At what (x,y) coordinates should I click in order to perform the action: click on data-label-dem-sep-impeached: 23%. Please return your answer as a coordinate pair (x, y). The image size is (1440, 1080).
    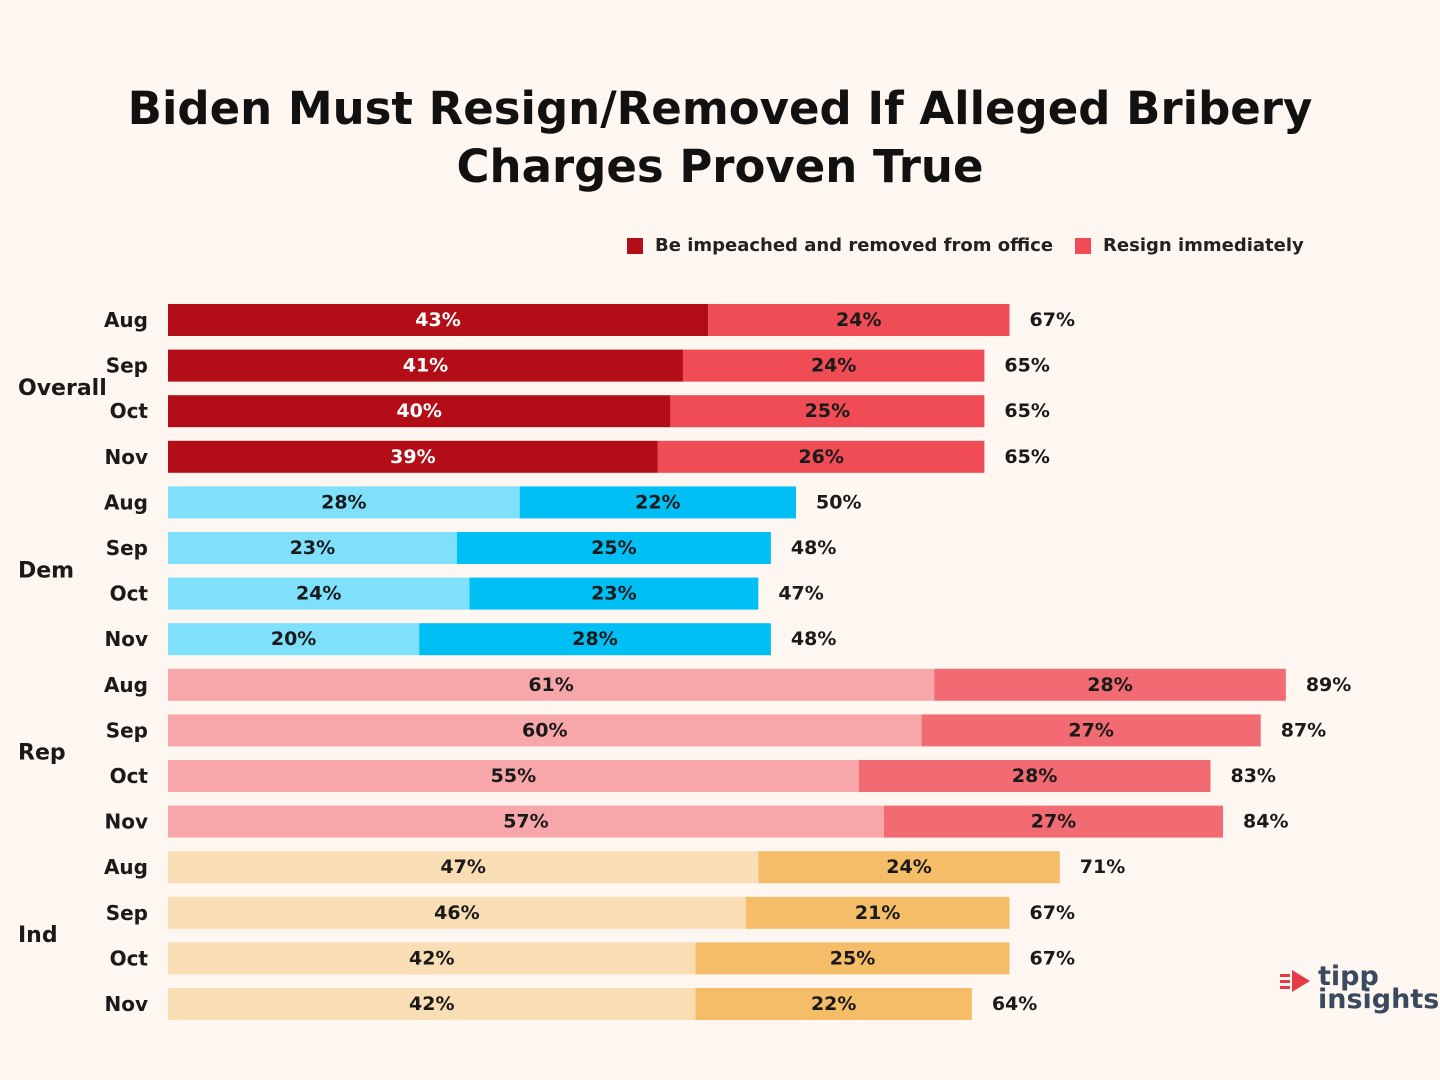
    Looking at the image, I should click on (312, 548).